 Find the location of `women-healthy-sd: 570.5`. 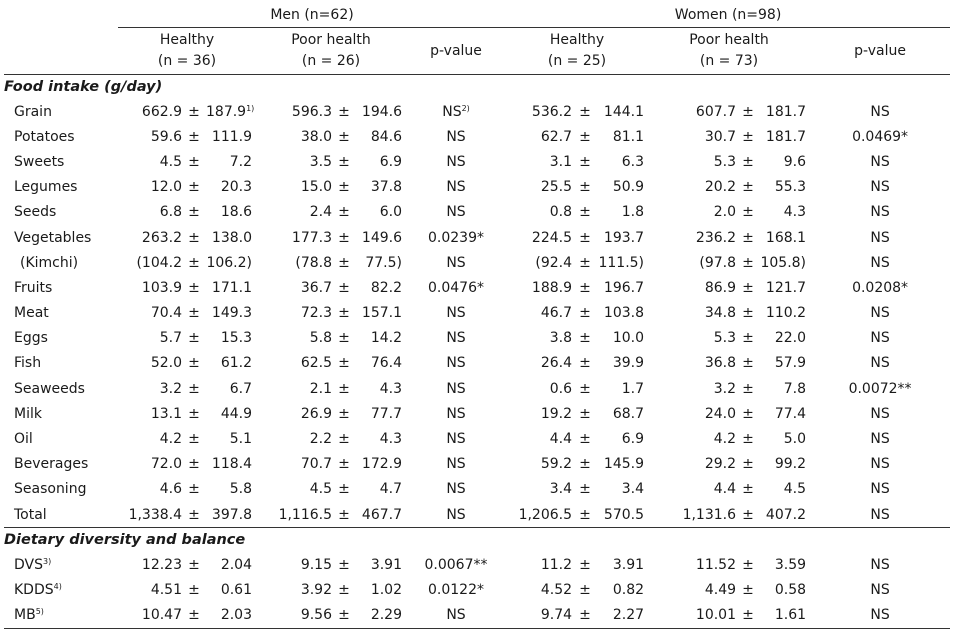

women-healthy-sd: 570.5 is located at coordinates (623, 515).